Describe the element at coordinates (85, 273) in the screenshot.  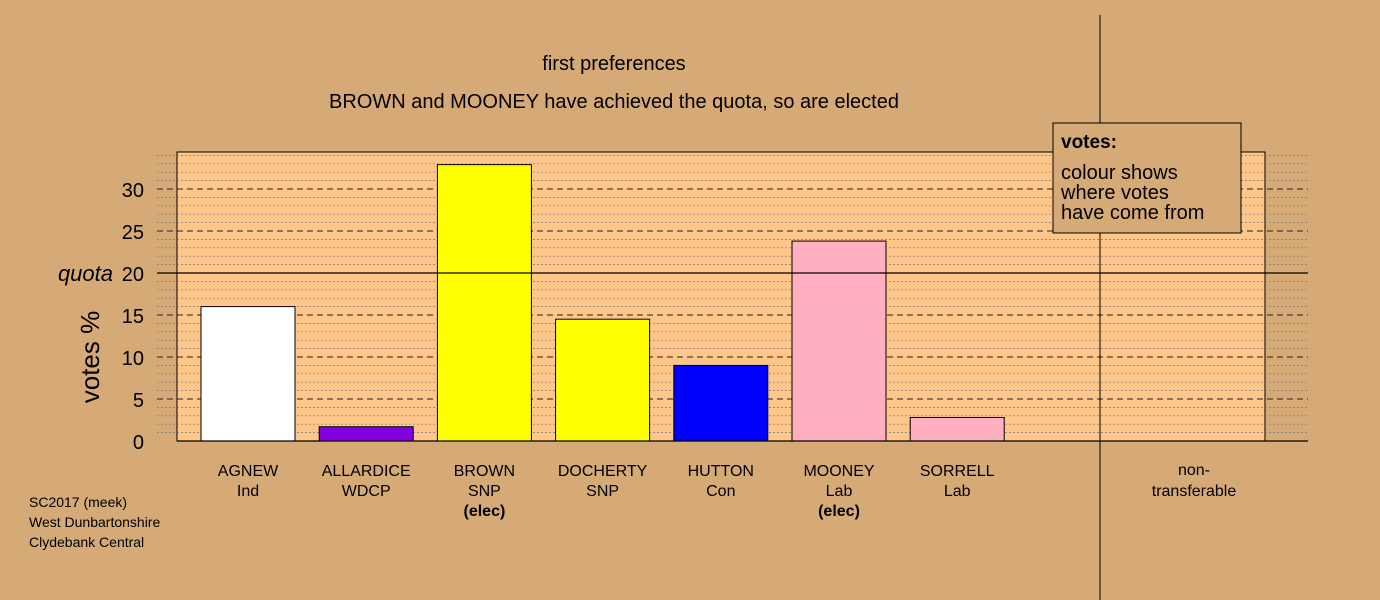
I see `quota-label: quota` at that location.